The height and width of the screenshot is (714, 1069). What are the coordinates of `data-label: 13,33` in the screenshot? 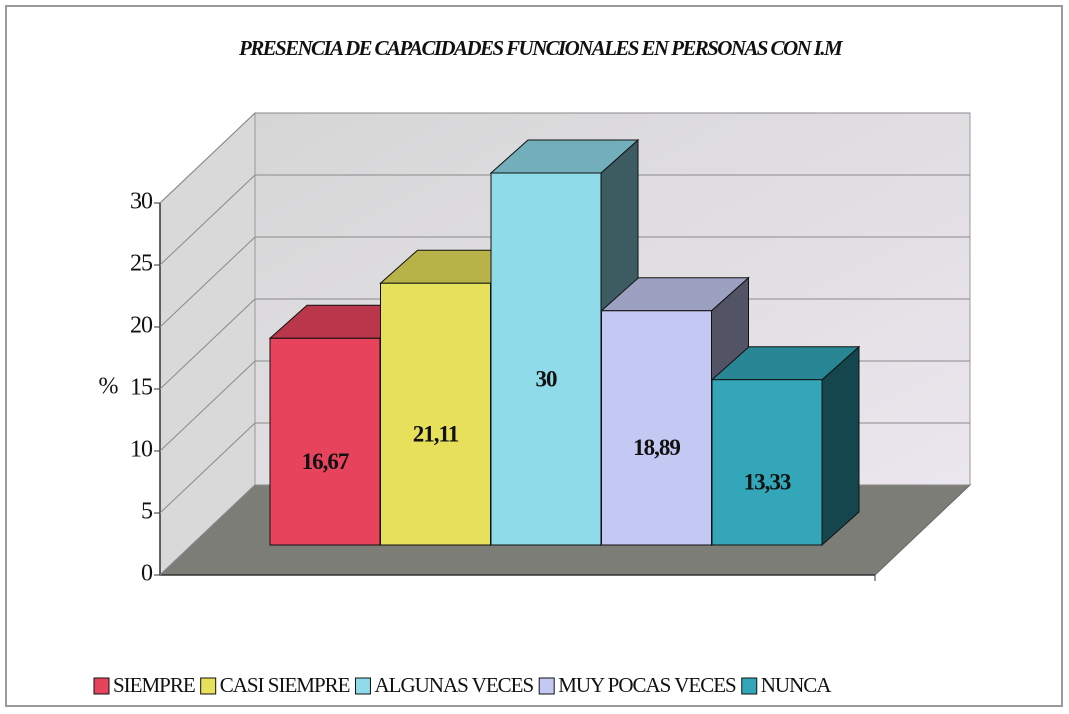 It's located at (767, 482).